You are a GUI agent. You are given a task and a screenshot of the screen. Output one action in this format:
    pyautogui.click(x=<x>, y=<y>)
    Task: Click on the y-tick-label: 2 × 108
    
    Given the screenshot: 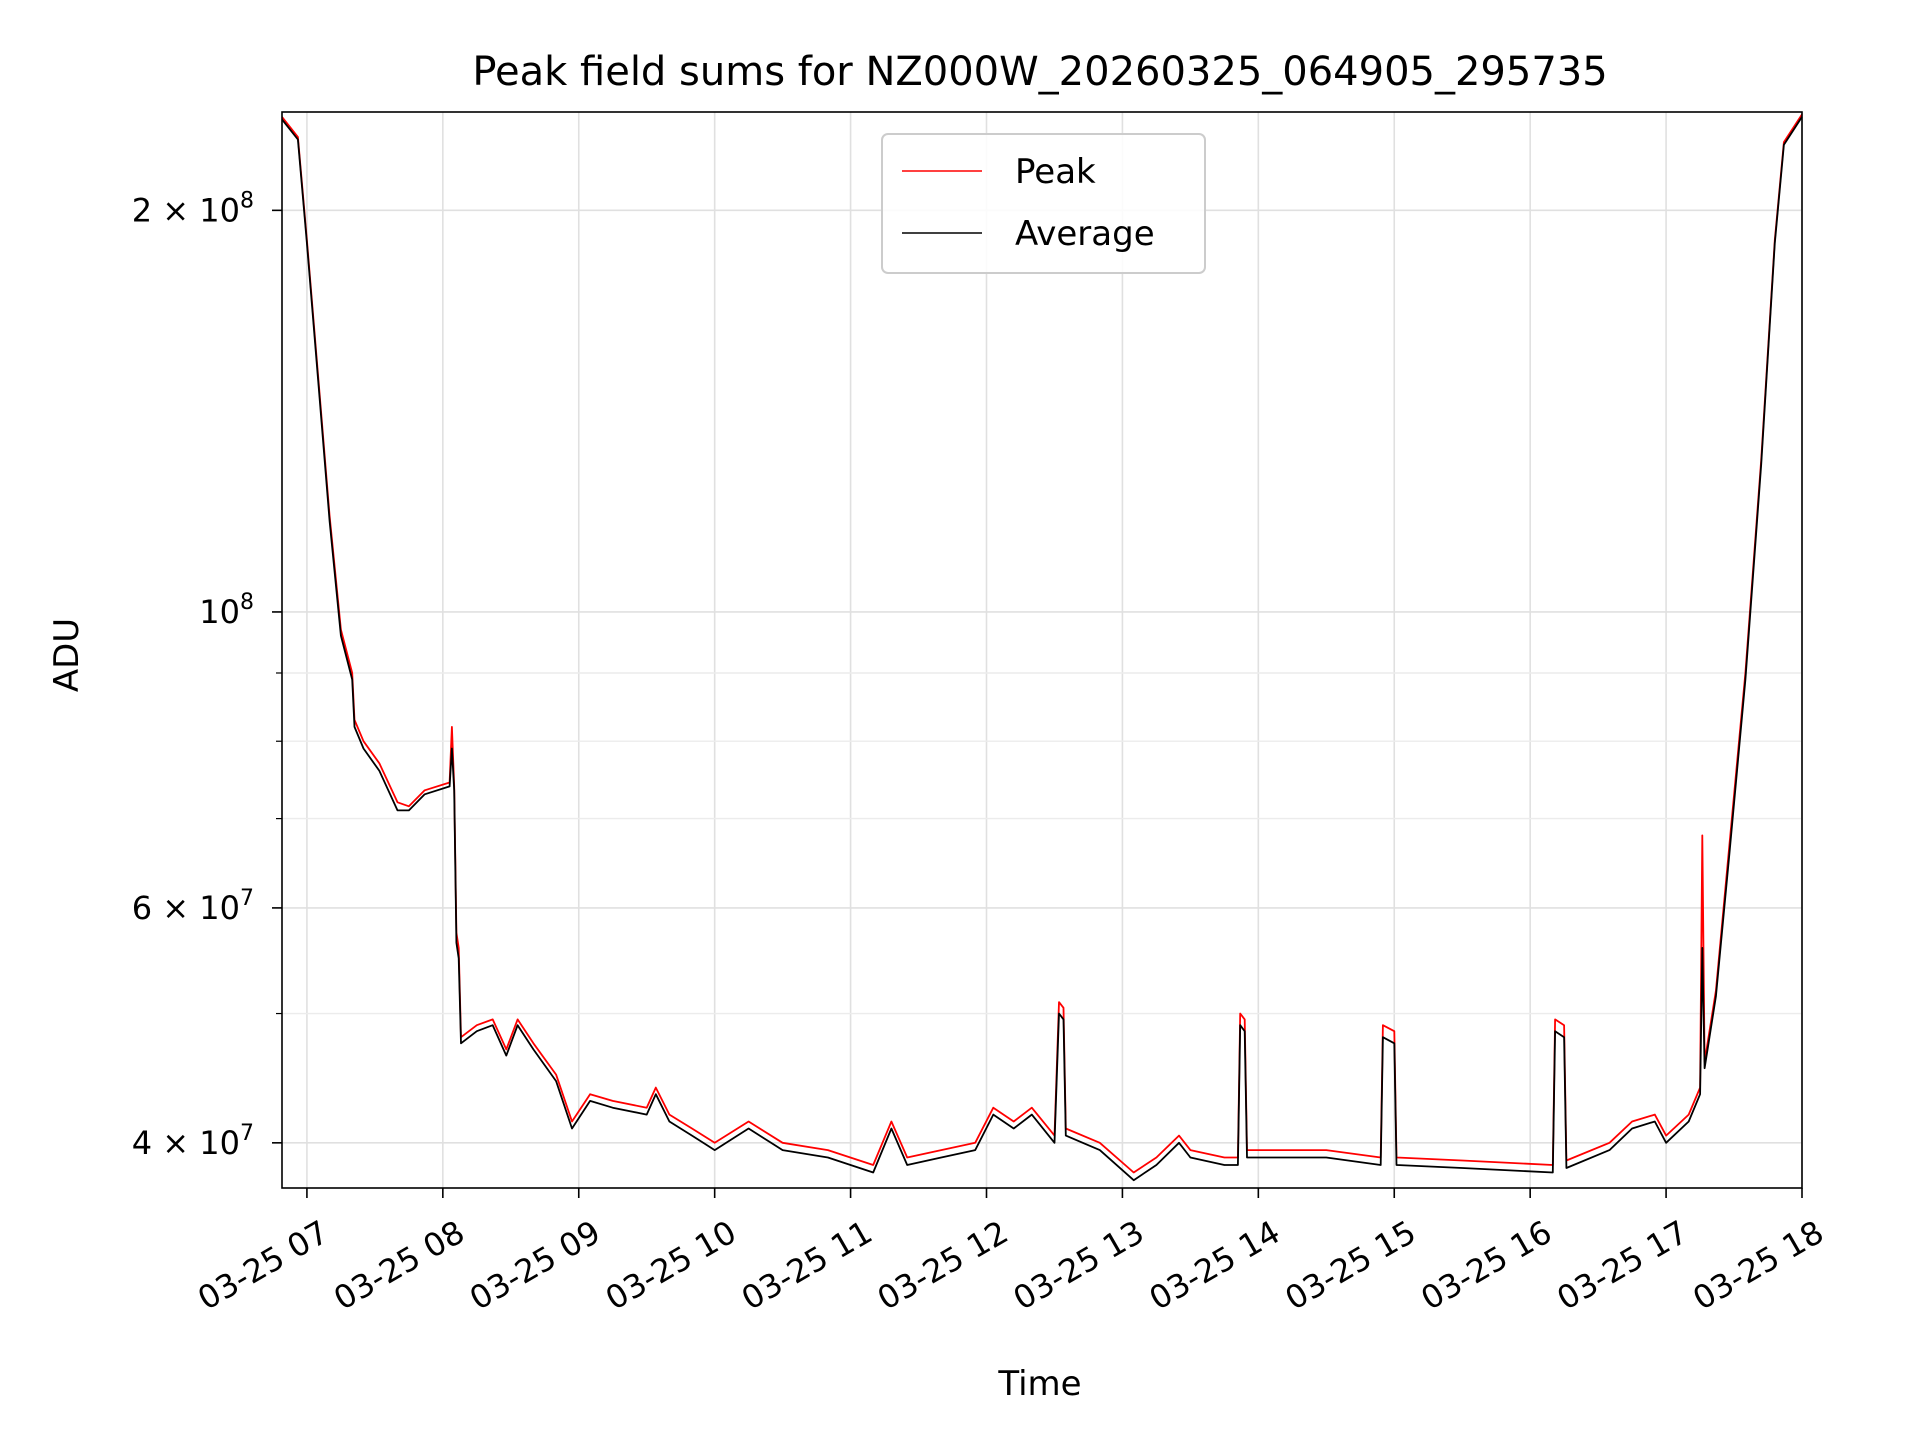 What is the action you would take?
    pyautogui.click(x=193, y=208)
    